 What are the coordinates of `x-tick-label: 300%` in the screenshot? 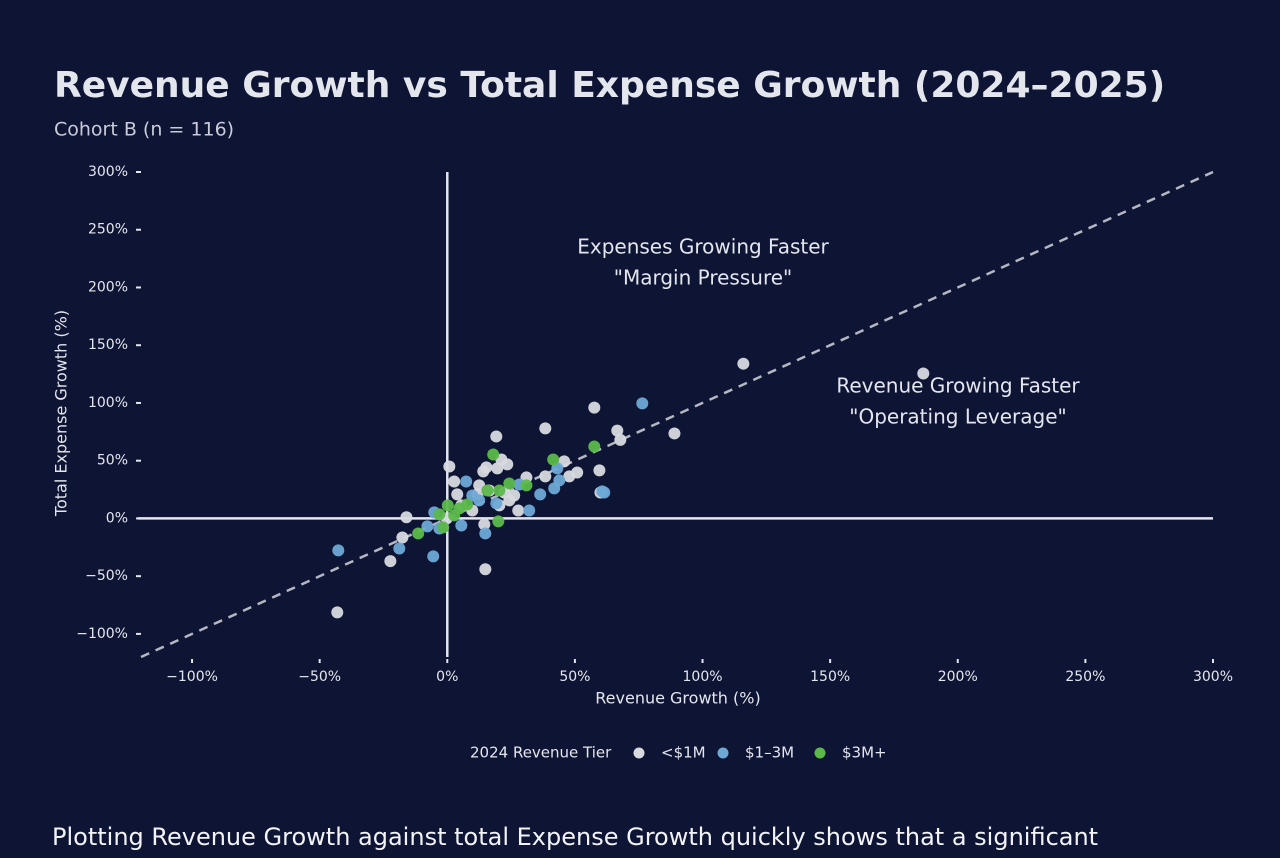 It's located at (1213, 677).